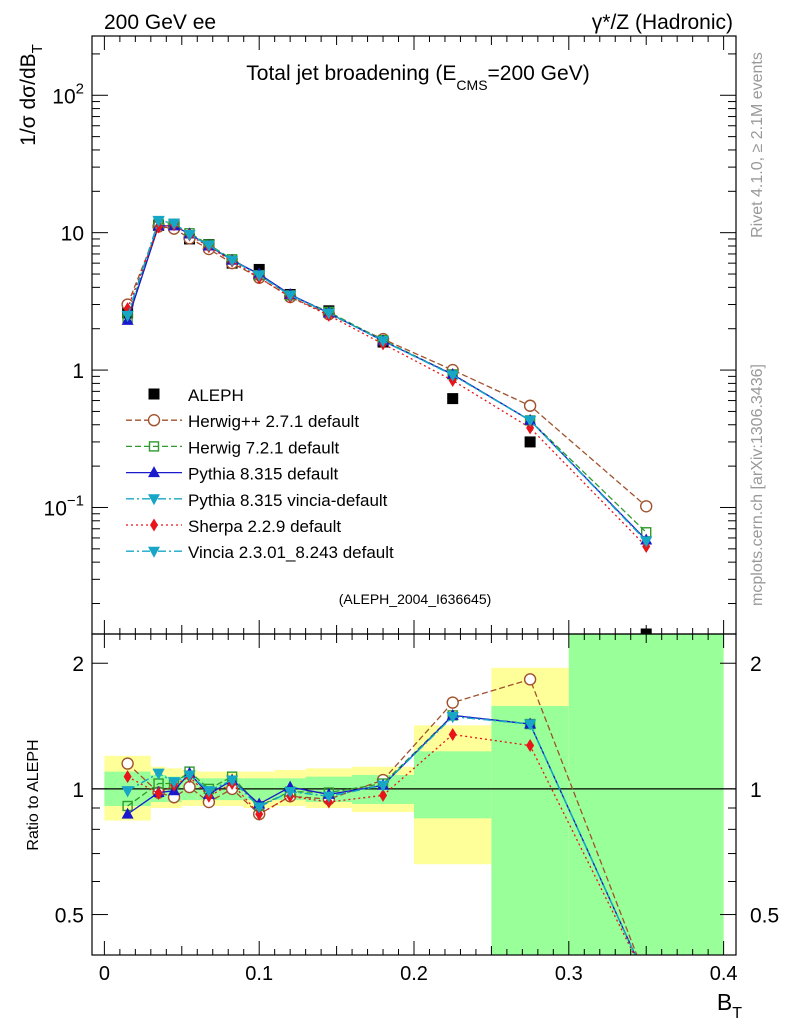 The width and height of the screenshot is (786, 1024). I want to click on side-label-bottom: mcplots.cern.ch [arXiv:1306.3436], so click(757, 485).